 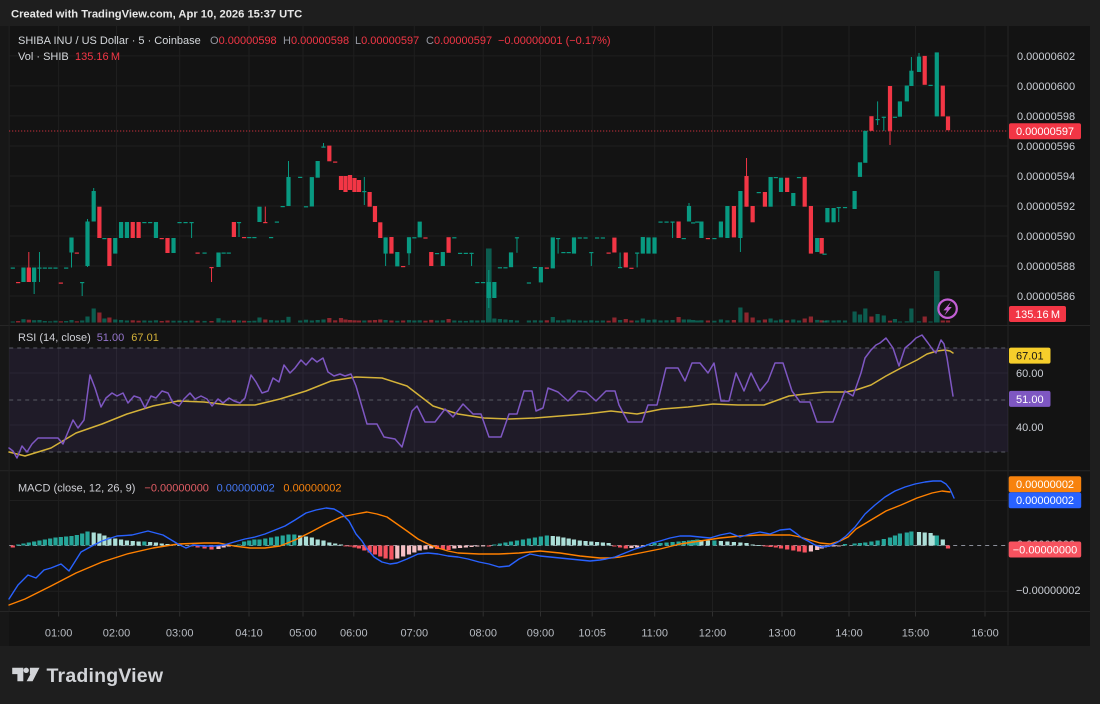 I want to click on svg-text: 51.00, so click(x=1030, y=400).